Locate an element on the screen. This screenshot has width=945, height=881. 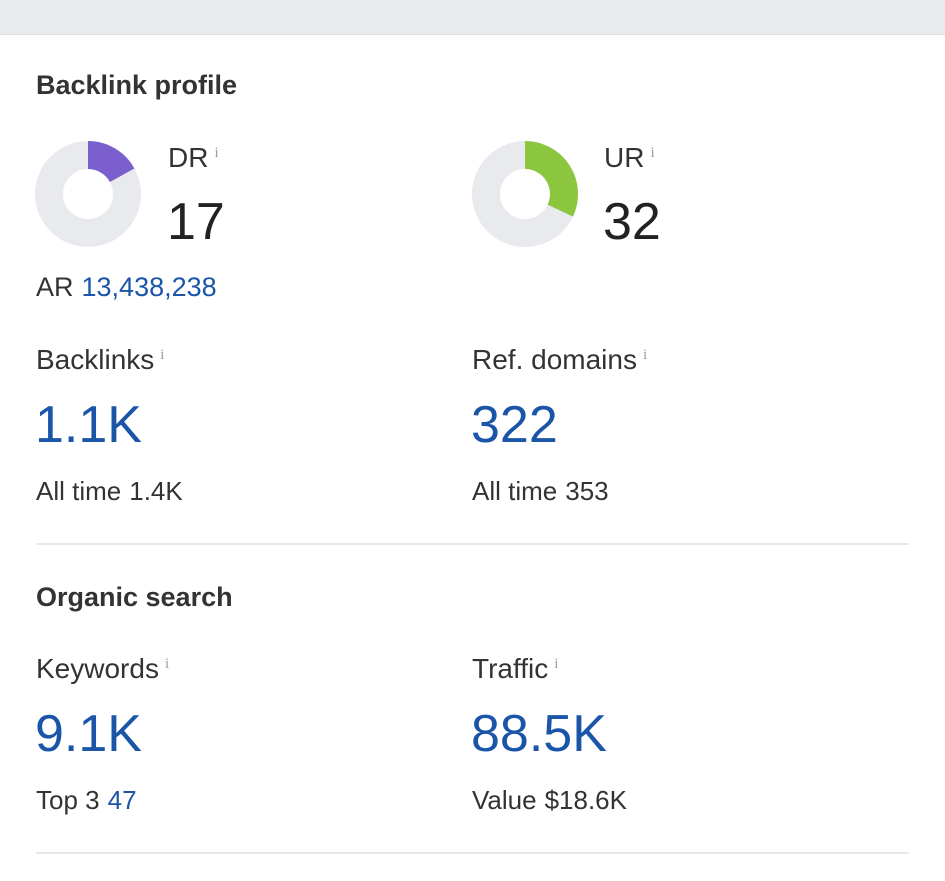
keywords-top3-label: Top 3 is located at coordinates (68, 800).